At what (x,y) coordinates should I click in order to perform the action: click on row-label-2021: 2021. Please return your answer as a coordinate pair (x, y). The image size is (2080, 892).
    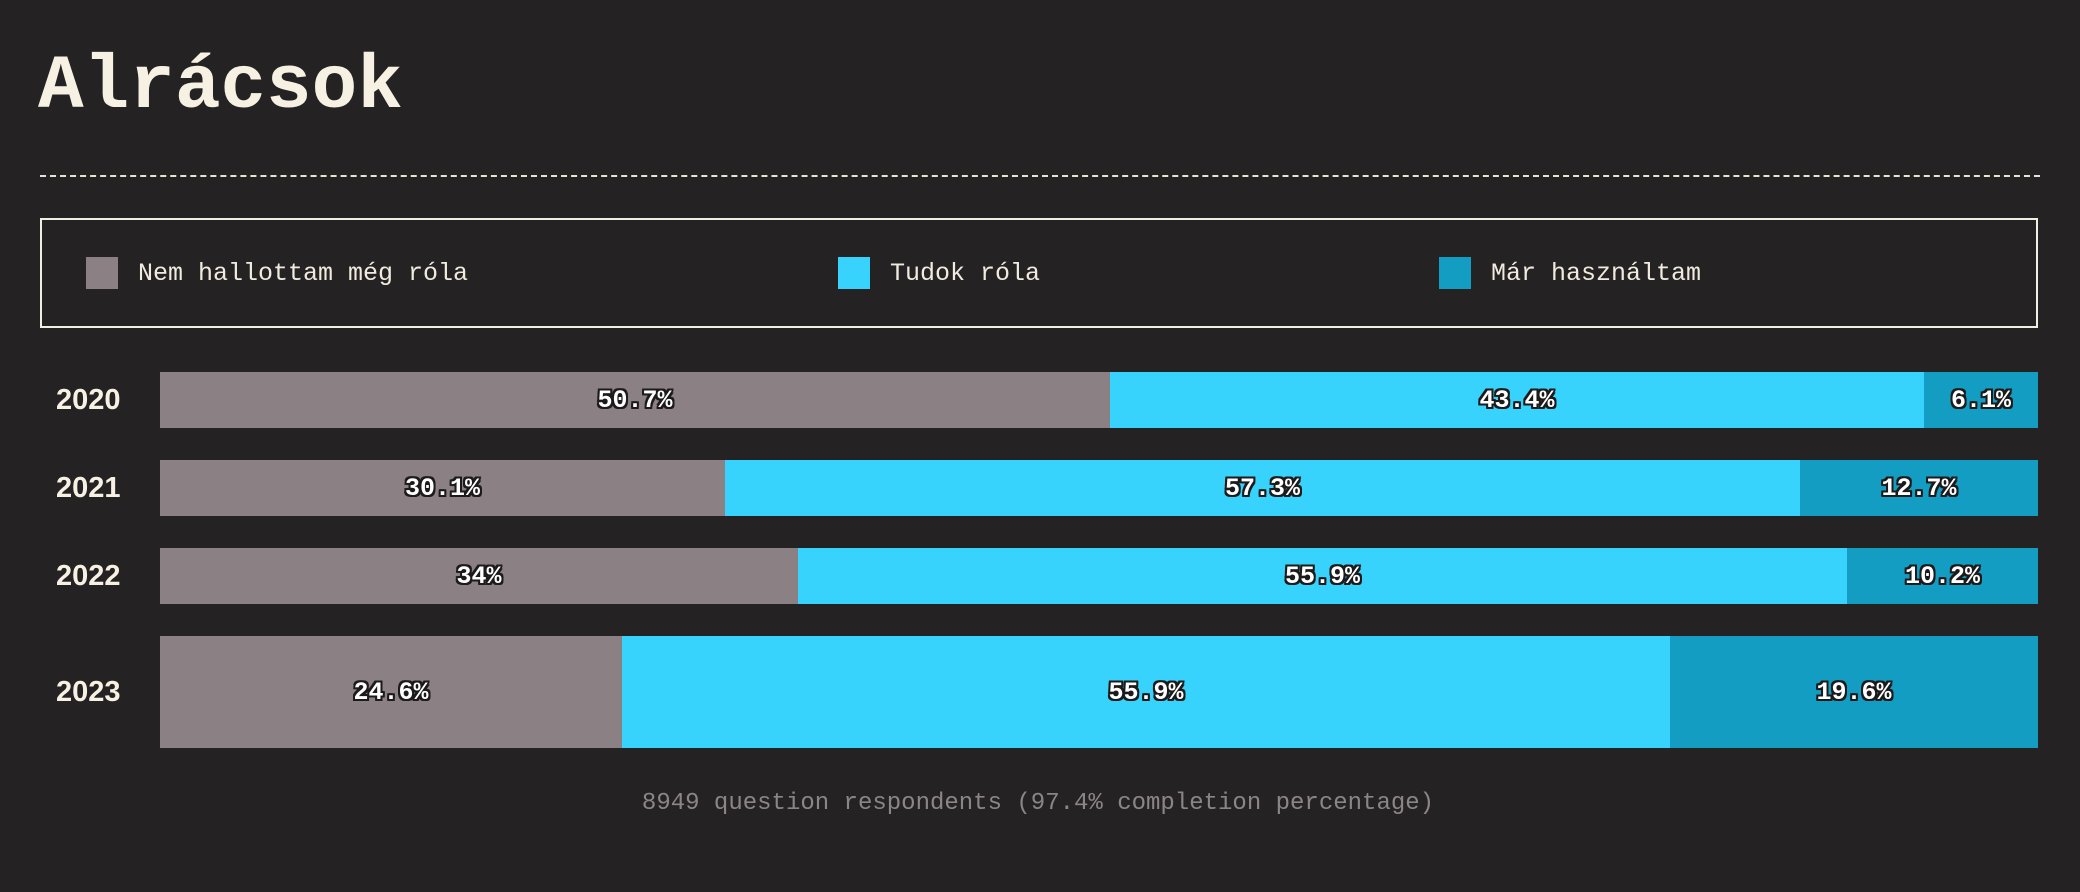
    Looking at the image, I should click on (88, 487).